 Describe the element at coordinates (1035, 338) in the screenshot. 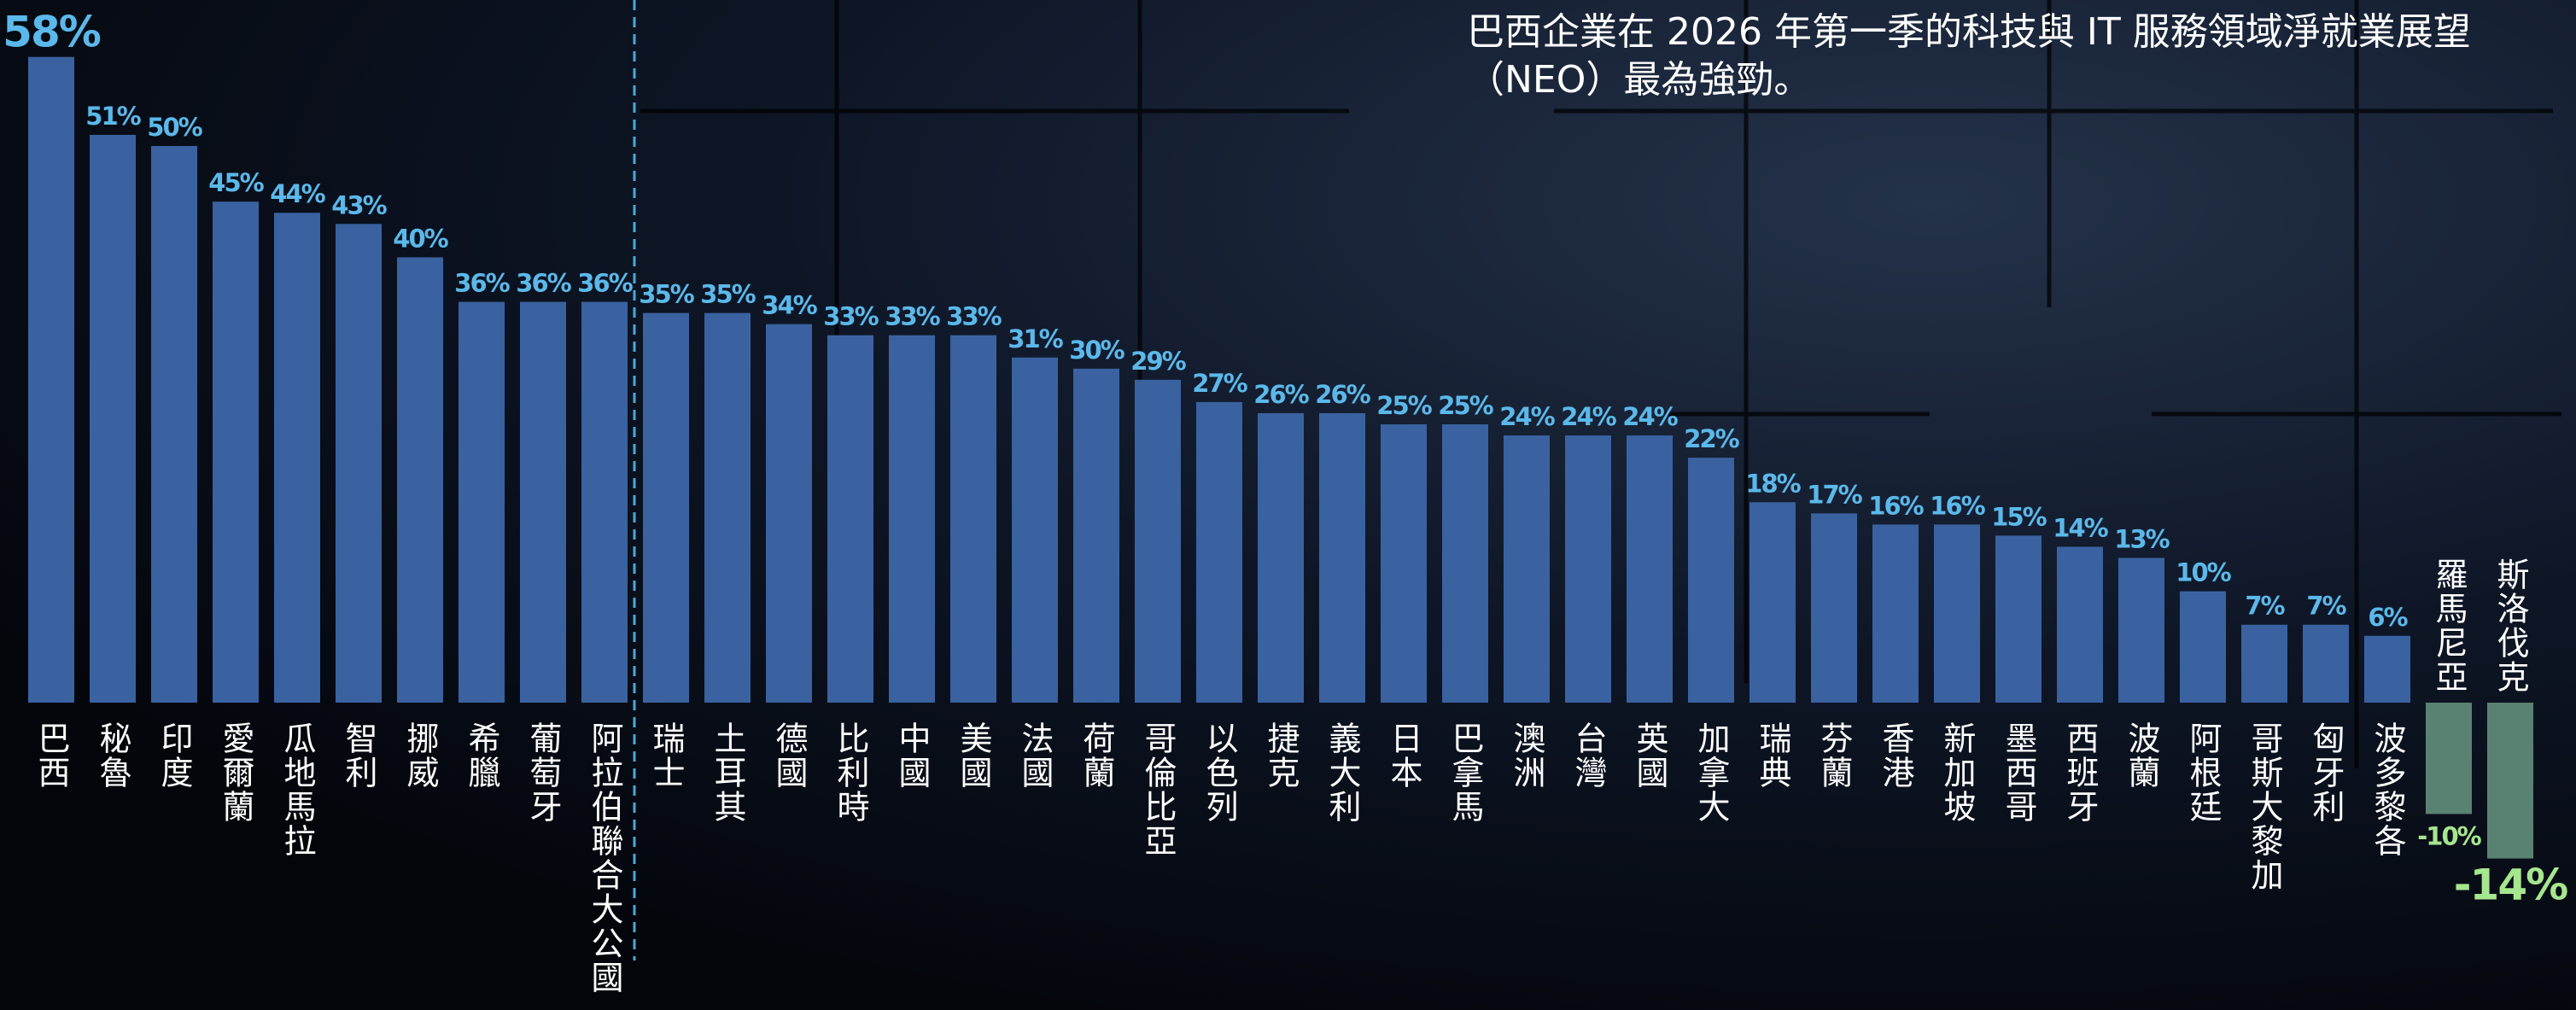

I see `value-label: 31%` at that location.